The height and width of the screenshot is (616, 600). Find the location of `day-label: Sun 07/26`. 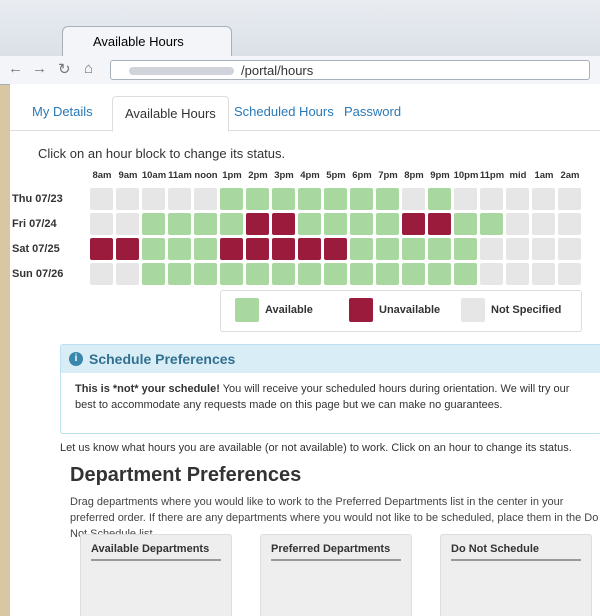

day-label: Sun 07/26 is located at coordinates (38, 274).